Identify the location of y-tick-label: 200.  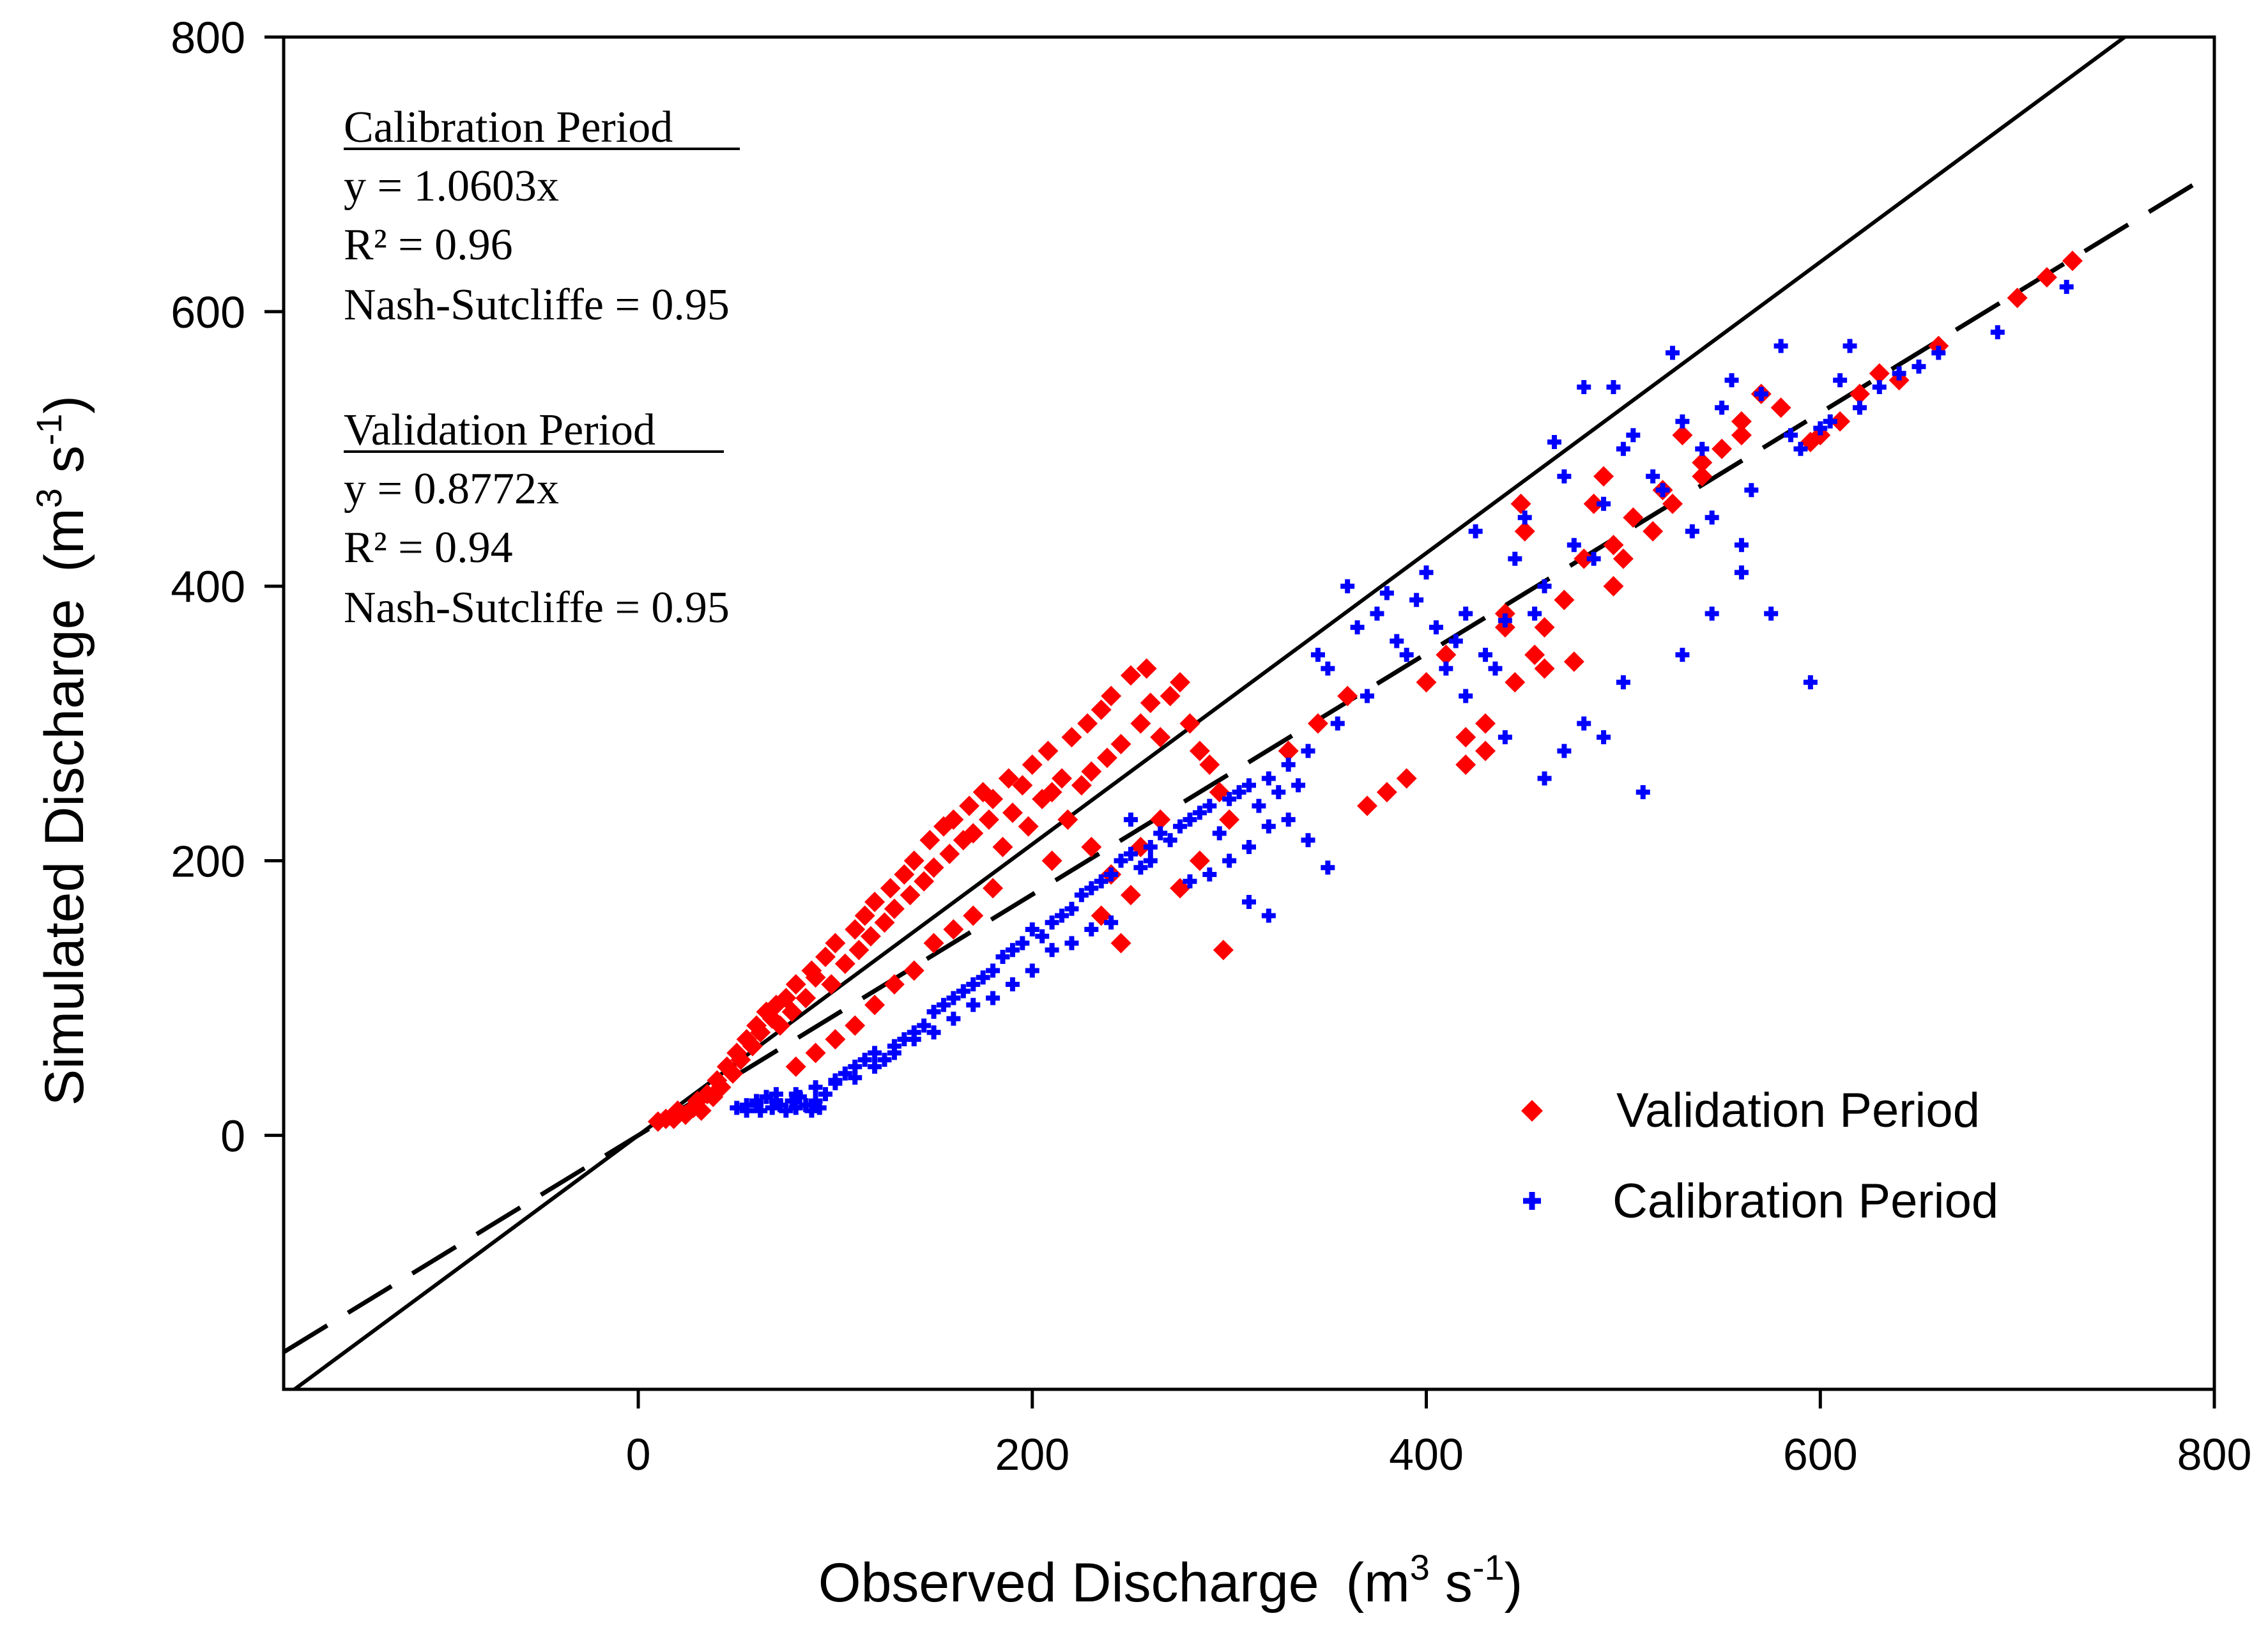
(208, 862).